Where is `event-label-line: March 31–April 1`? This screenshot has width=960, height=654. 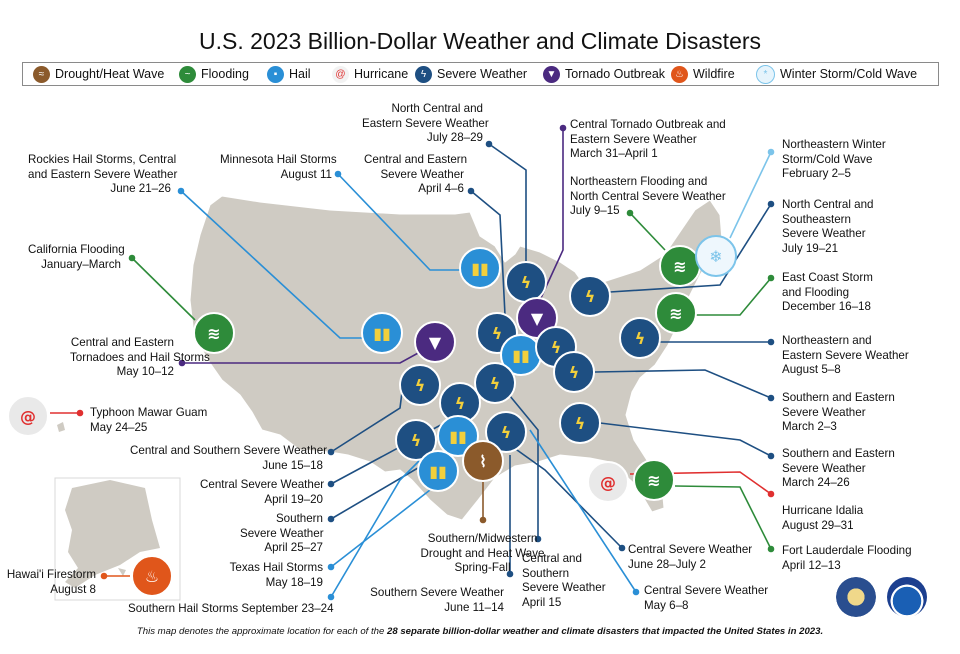
event-label-line: March 31–April 1 is located at coordinates (614, 153).